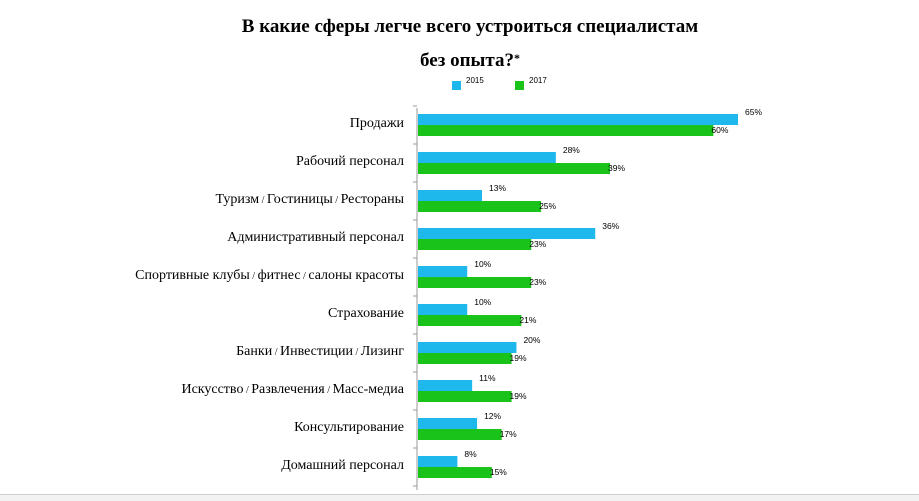 This screenshot has height=501, width=919. What do you see at coordinates (753, 112) in the screenshot?
I see `data-label-2015: 65%` at bounding box center [753, 112].